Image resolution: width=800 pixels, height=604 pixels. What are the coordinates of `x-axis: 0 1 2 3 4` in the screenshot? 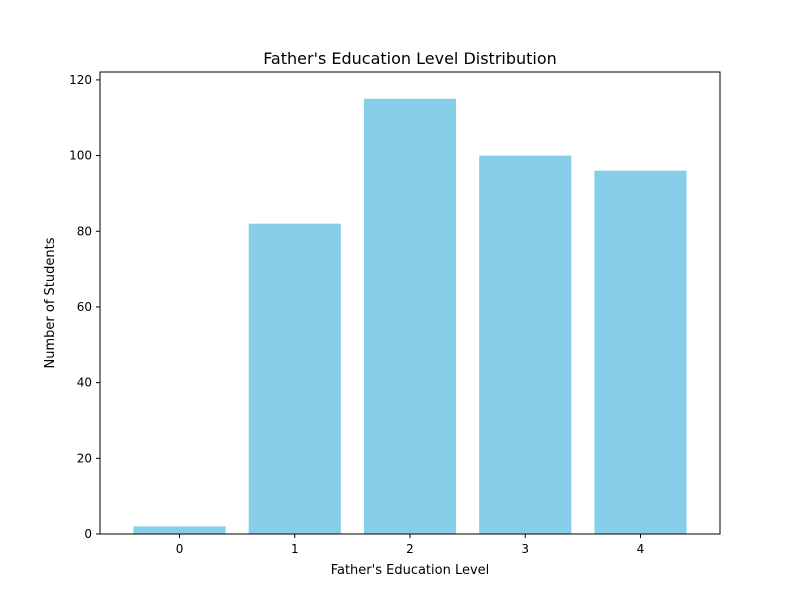 It's located at (410, 545).